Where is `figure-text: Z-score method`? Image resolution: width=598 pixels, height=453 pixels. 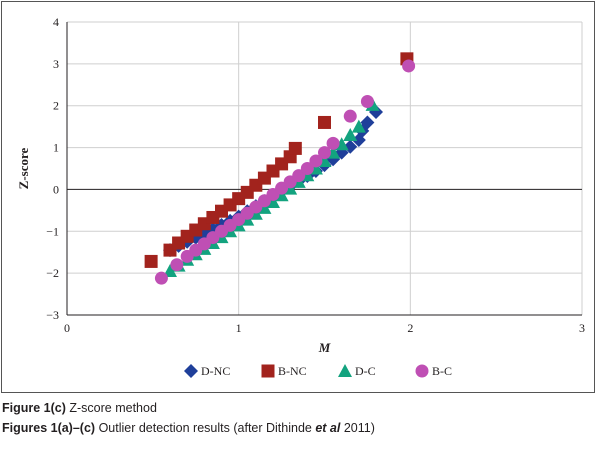 figure-text: Z-score method is located at coordinates (111, 408).